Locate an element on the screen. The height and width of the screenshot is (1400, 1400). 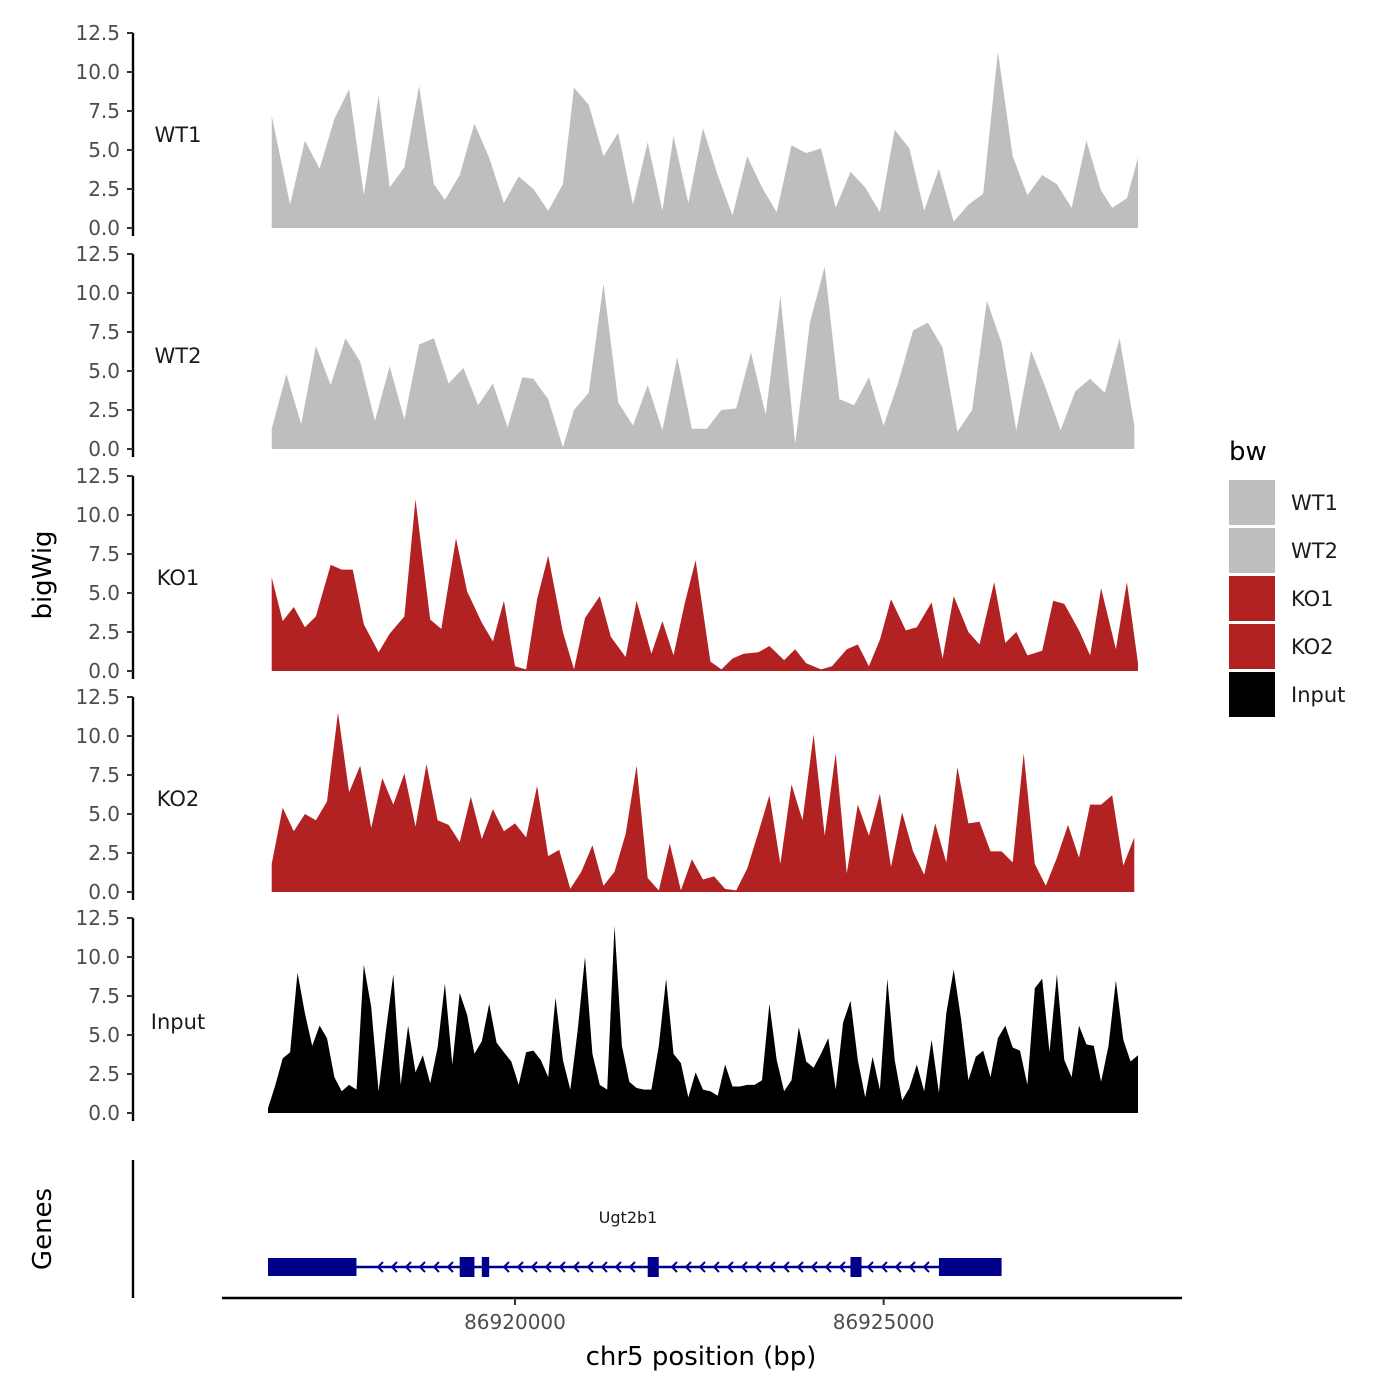
gene-name-label: Ugt2b1 is located at coordinates (628, 1217).